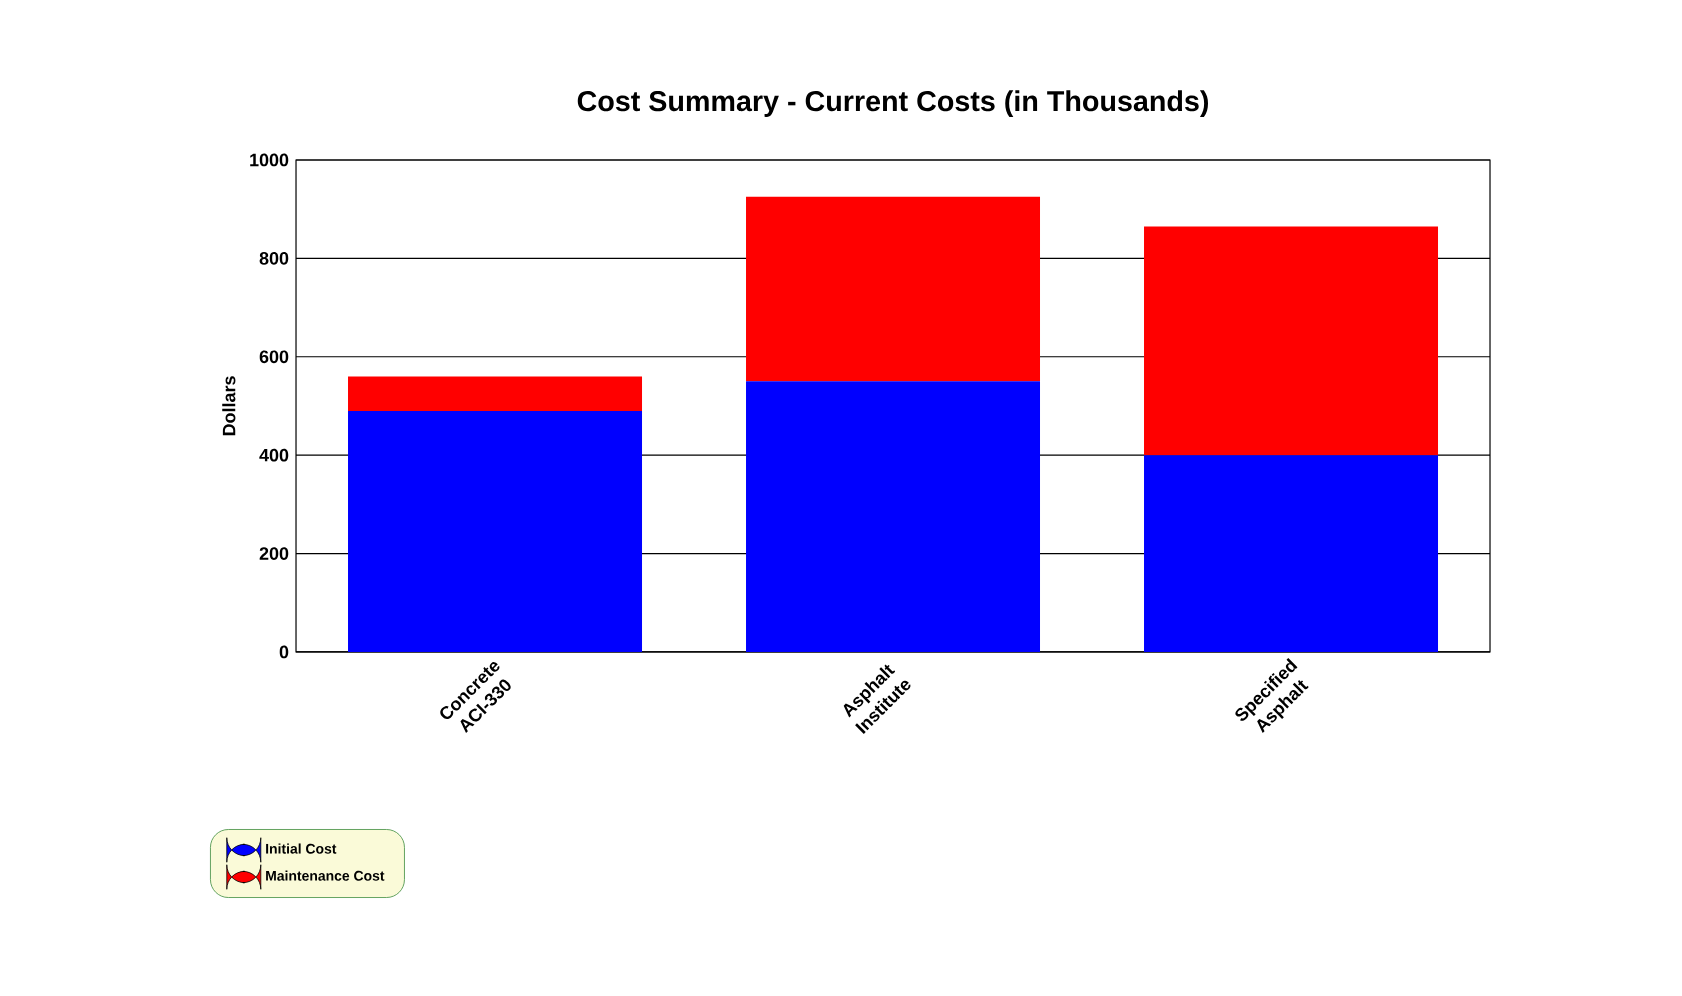  Describe the element at coordinates (892, 103) in the screenshot. I see `chart-title: Cost Summary - Current Costs (in Thousands)` at that location.